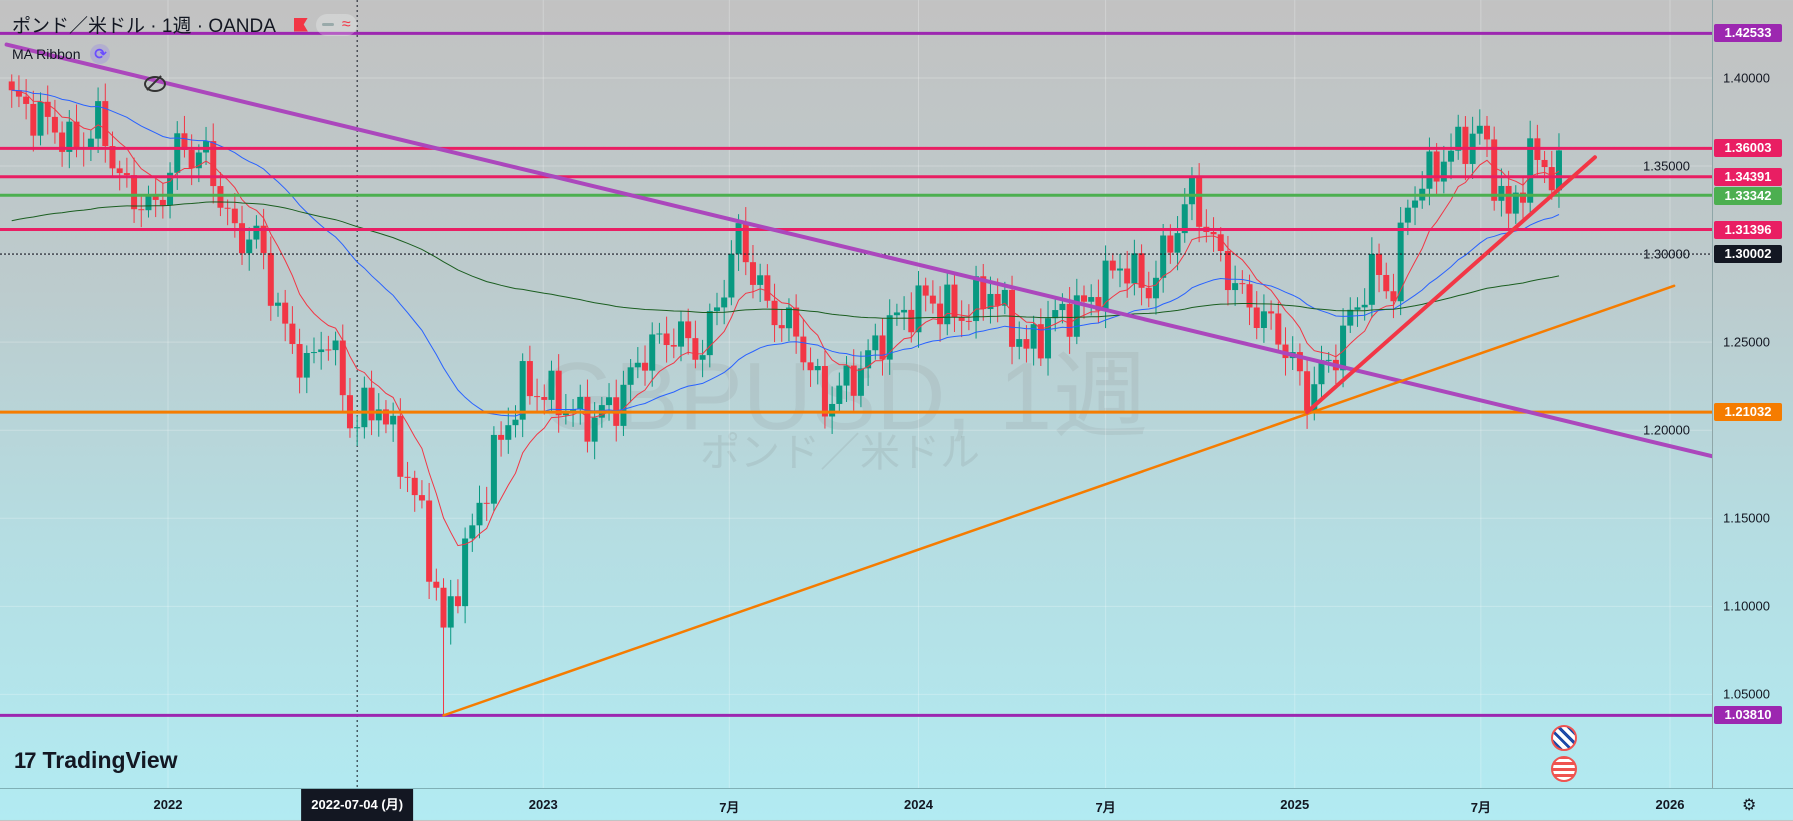 Image resolution: width=1793 pixels, height=821 pixels. What do you see at coordinates (1748, 176) in the screenshot?
I see `price-level-label: 1.34391` at bounding box center [1748, 176].